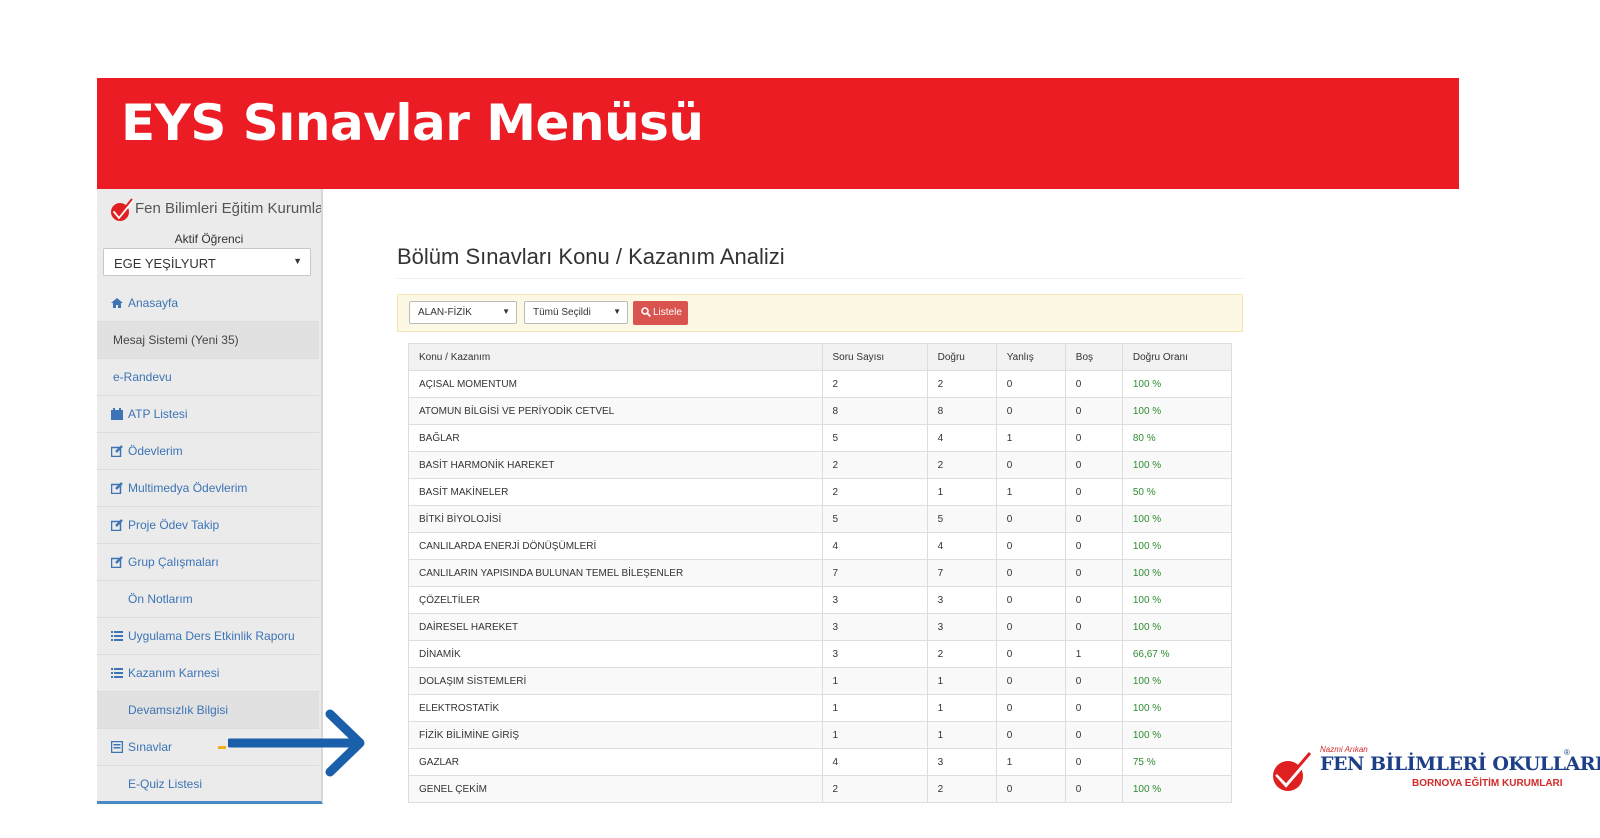 This screenshot has height=838, width=1600. What do you see at coordinates (142, 377) in the screenshot?
I see `sidebar-item-label: e-Randevu` at bounding box center [142, 377].